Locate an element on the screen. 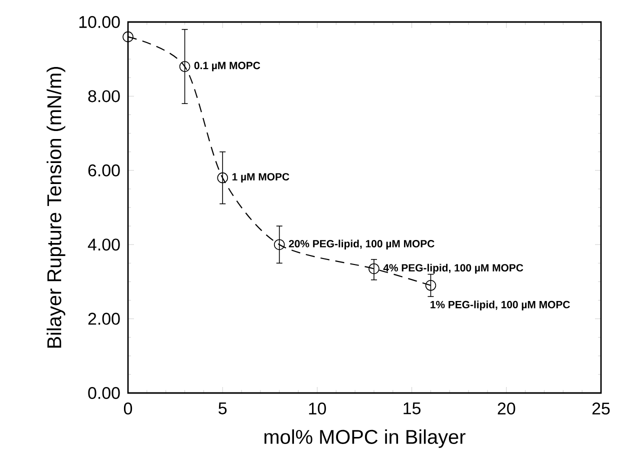  y-tick-label: 8.00 is located at coordinates (104, 96).